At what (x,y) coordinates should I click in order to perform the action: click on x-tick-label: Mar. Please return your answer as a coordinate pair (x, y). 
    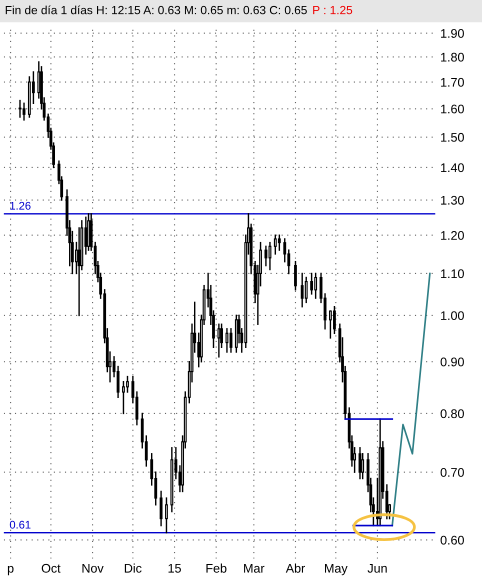
    Looking at the image, I should click on (254, 568).